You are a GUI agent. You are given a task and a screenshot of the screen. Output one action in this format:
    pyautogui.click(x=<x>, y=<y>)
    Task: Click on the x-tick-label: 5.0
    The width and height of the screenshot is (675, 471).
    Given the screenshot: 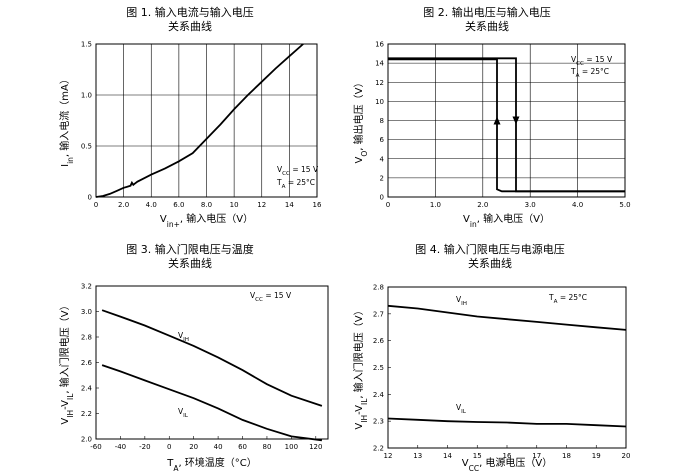 What is the action you would take?
    pyautogui.click(x=624, y=205)
    